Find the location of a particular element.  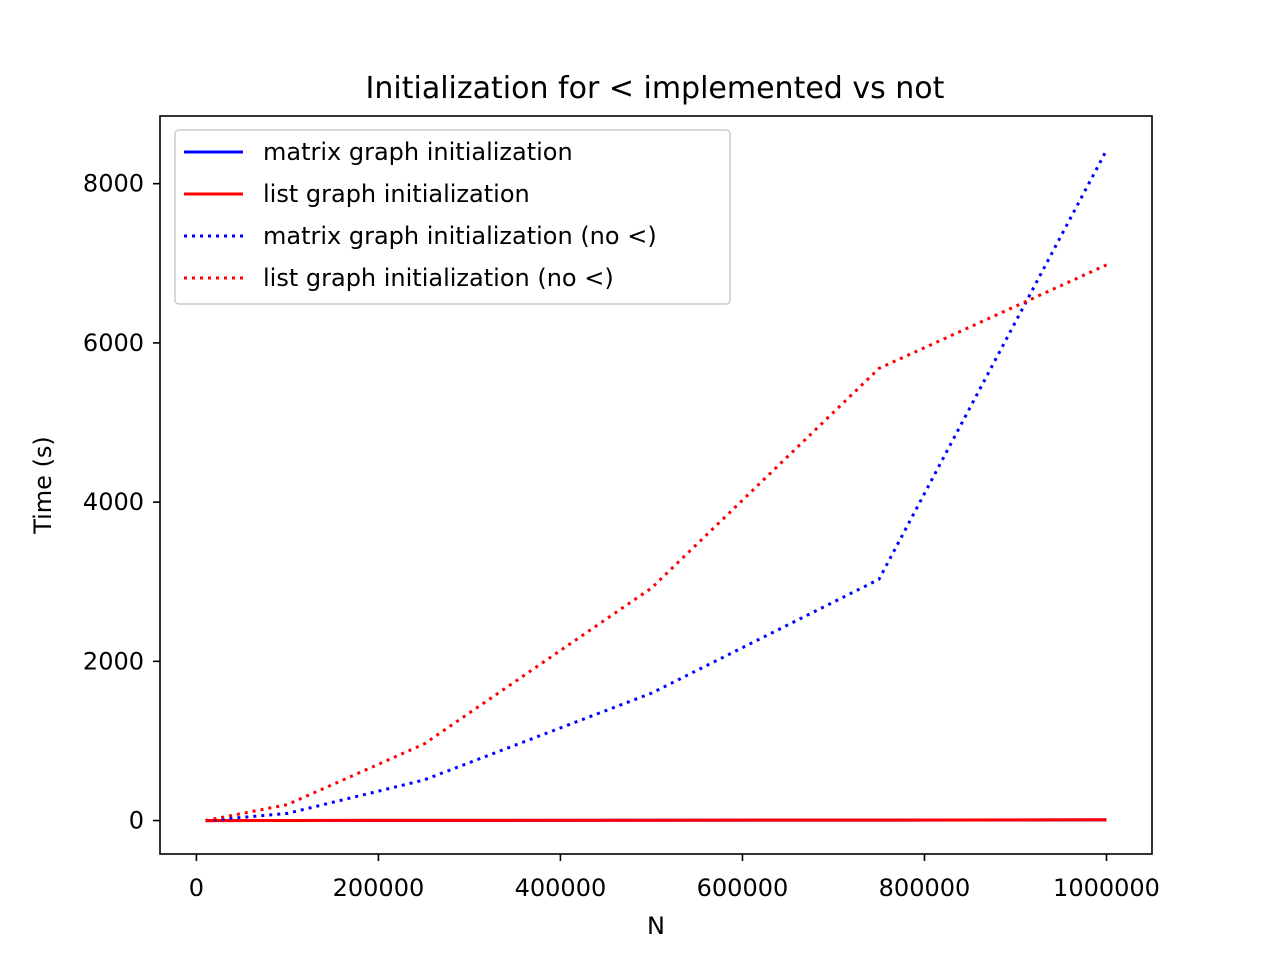

x-tick-label: 1000000 is located at coordinates (1106, 888).